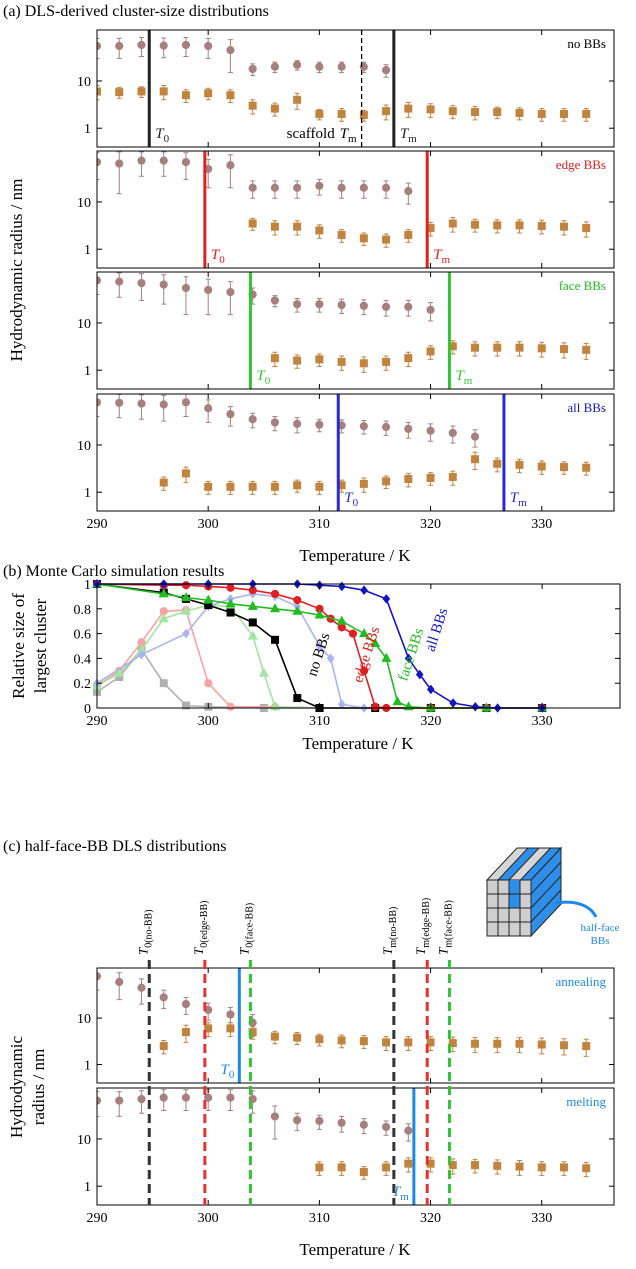  What do you see at coordinates (468, 381) in the screenshot?
I see `label-subscript: m` at bounding box center [468, 381].